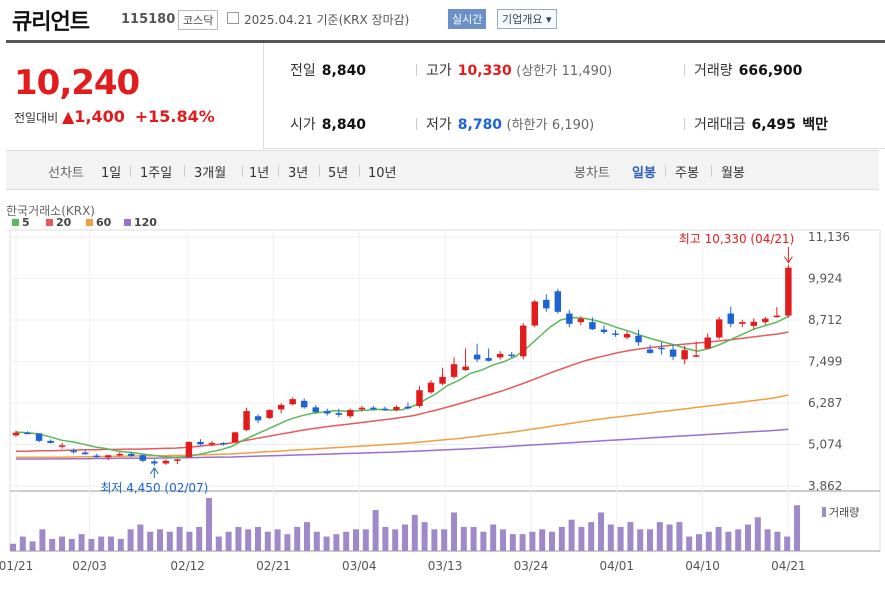 The width and height of the screenshot is (885, 595). What do you see at coordinates (21, 222) in the screenshot?
I see `legend-ma5: 5` at bounding box center [21, 222].